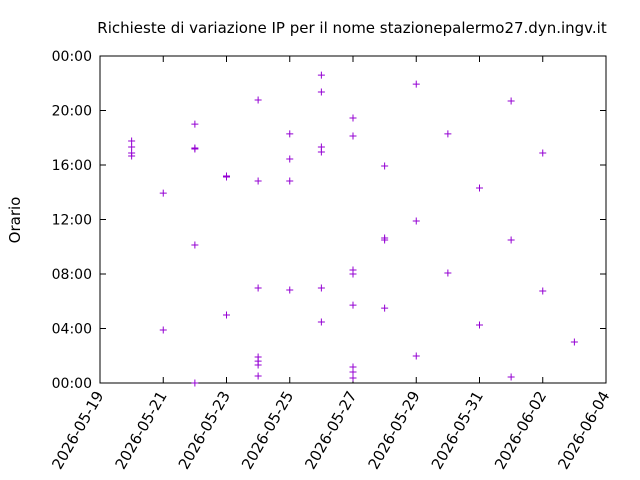 The height and width of the screenshot is (480, 640). What do you see at coordinates (15, 220) in the screenshot?
I see `y-axis-label: Orario` at bounding box center [15, 220].